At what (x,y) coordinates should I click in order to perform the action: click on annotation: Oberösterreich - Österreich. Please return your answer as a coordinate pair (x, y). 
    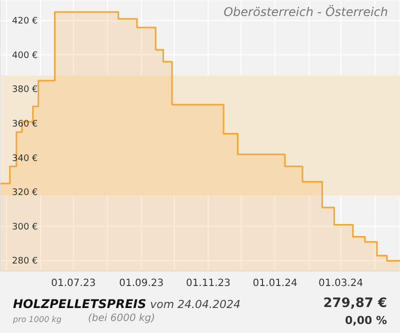
    Looking at the image, I should click on (306, 12).